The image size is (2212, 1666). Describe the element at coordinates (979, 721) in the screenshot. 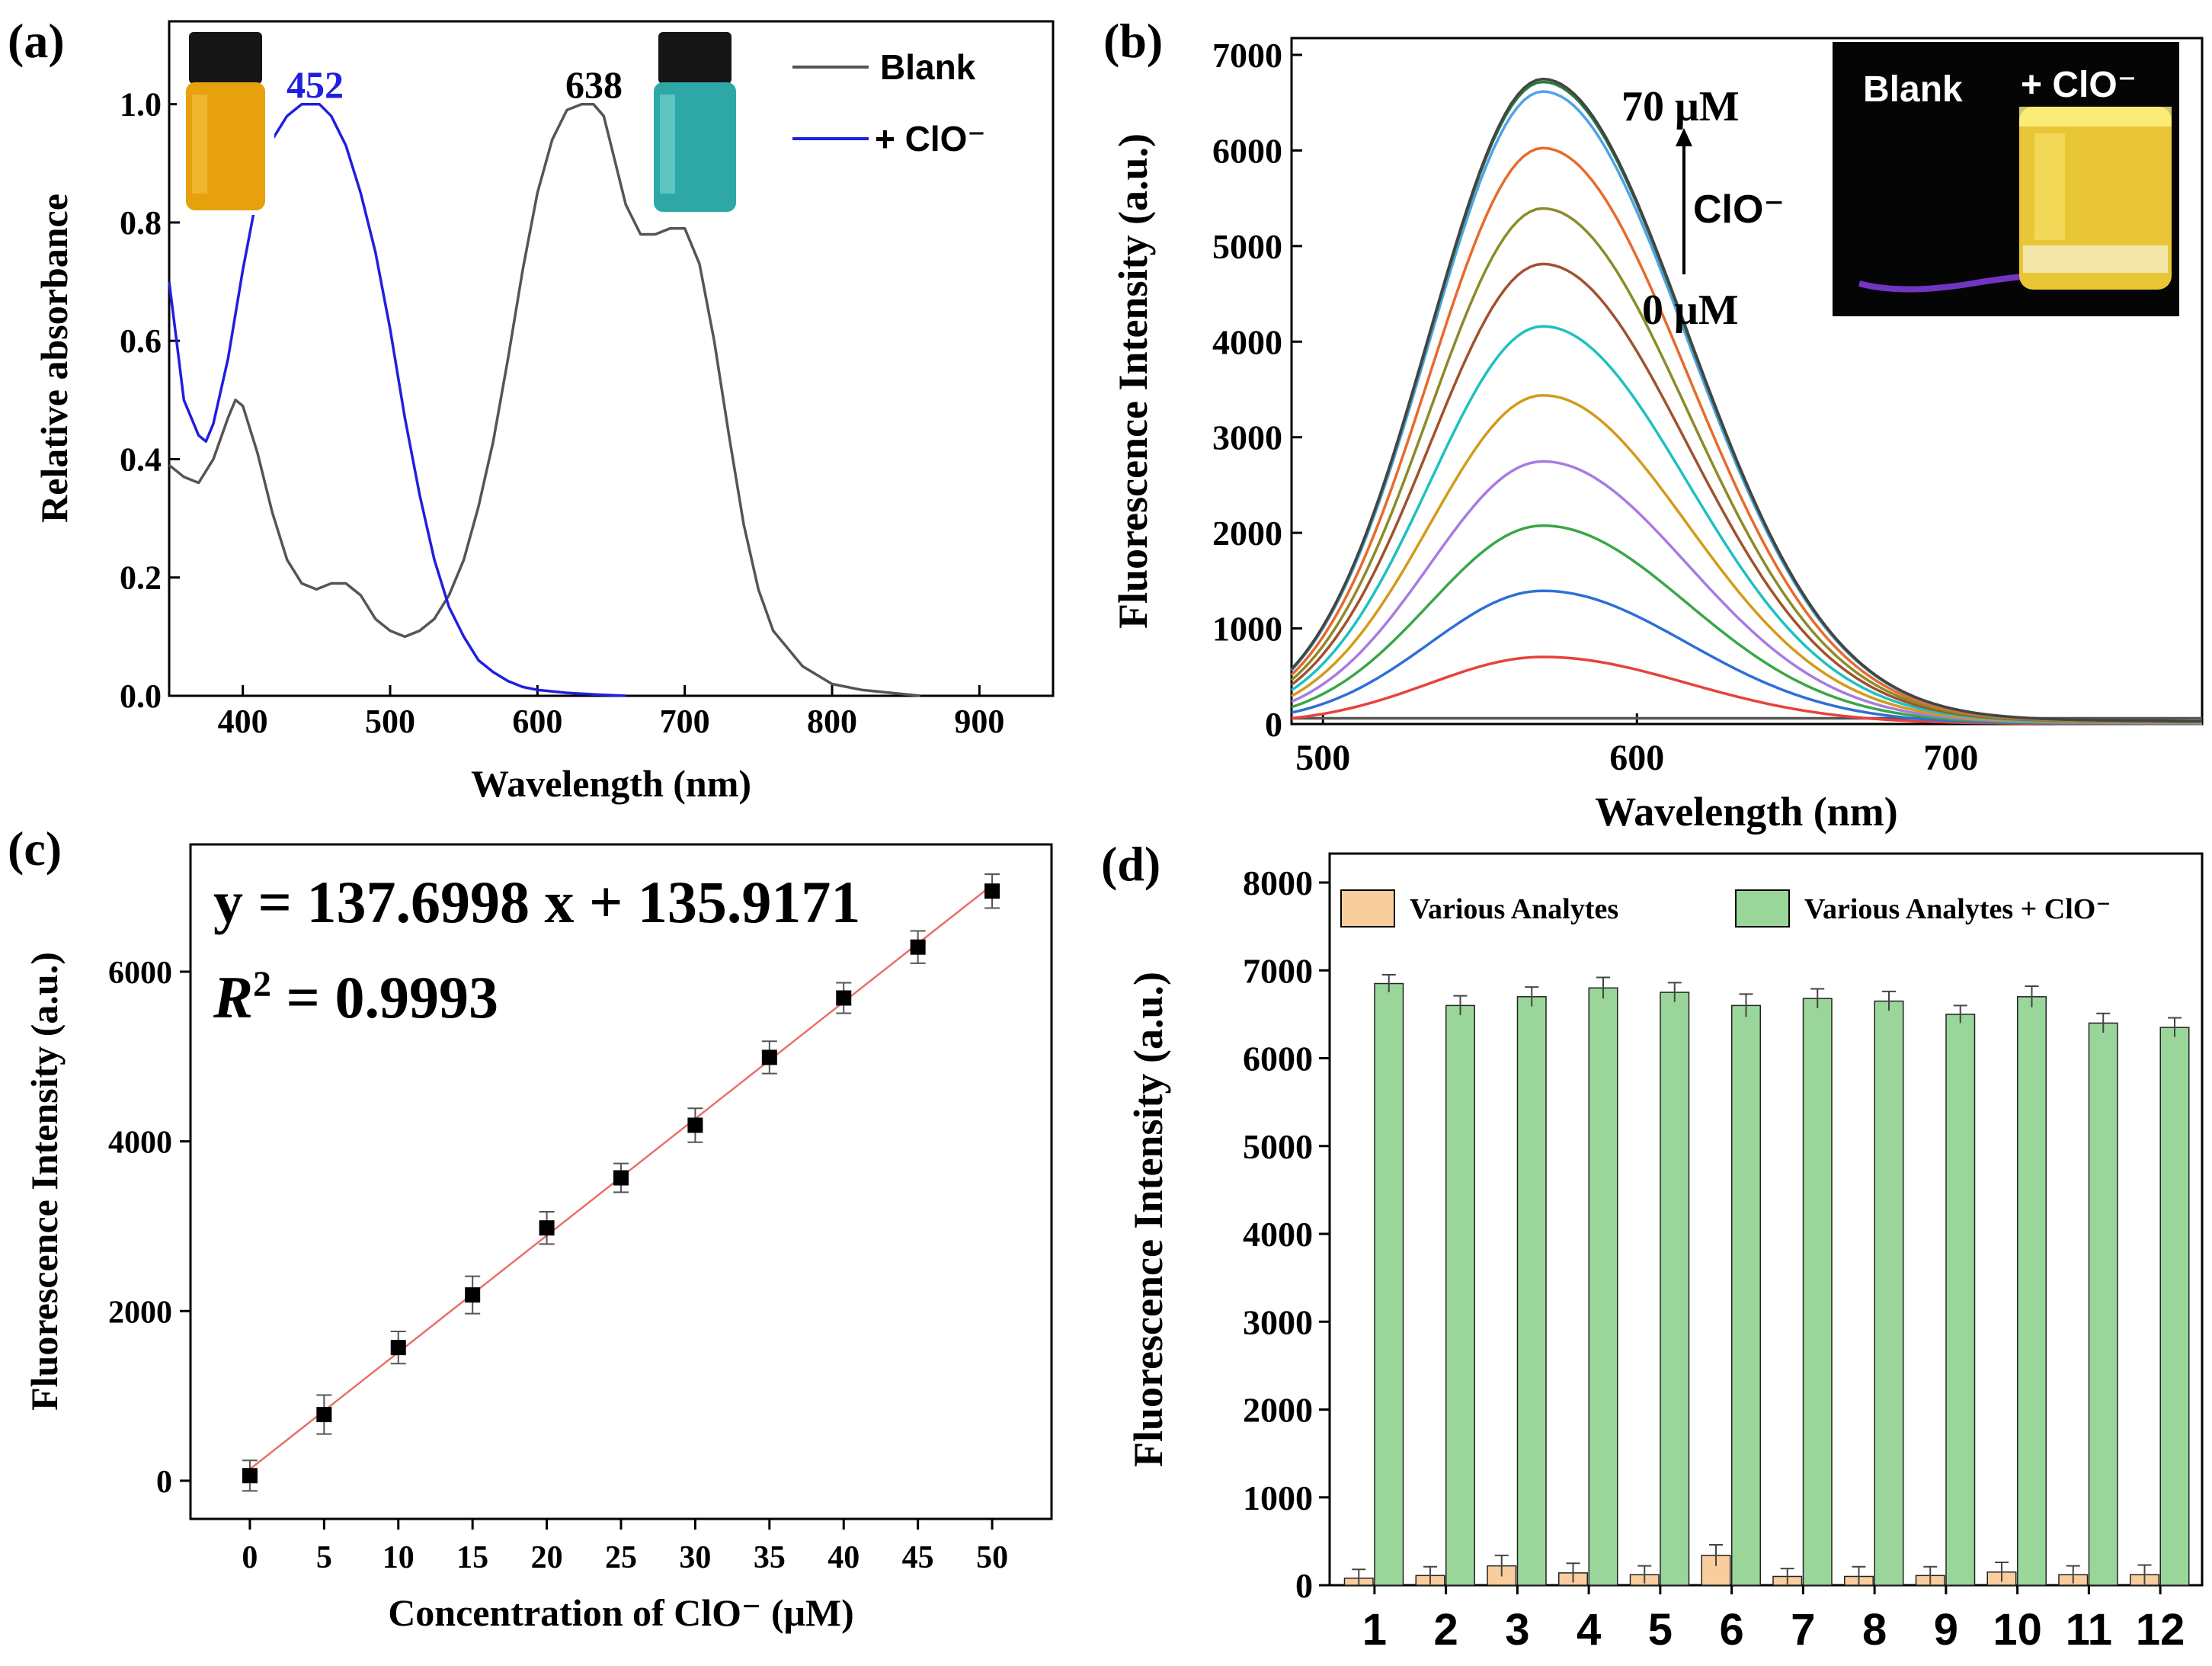

I see `x-tick-label-a: 900` at that location.